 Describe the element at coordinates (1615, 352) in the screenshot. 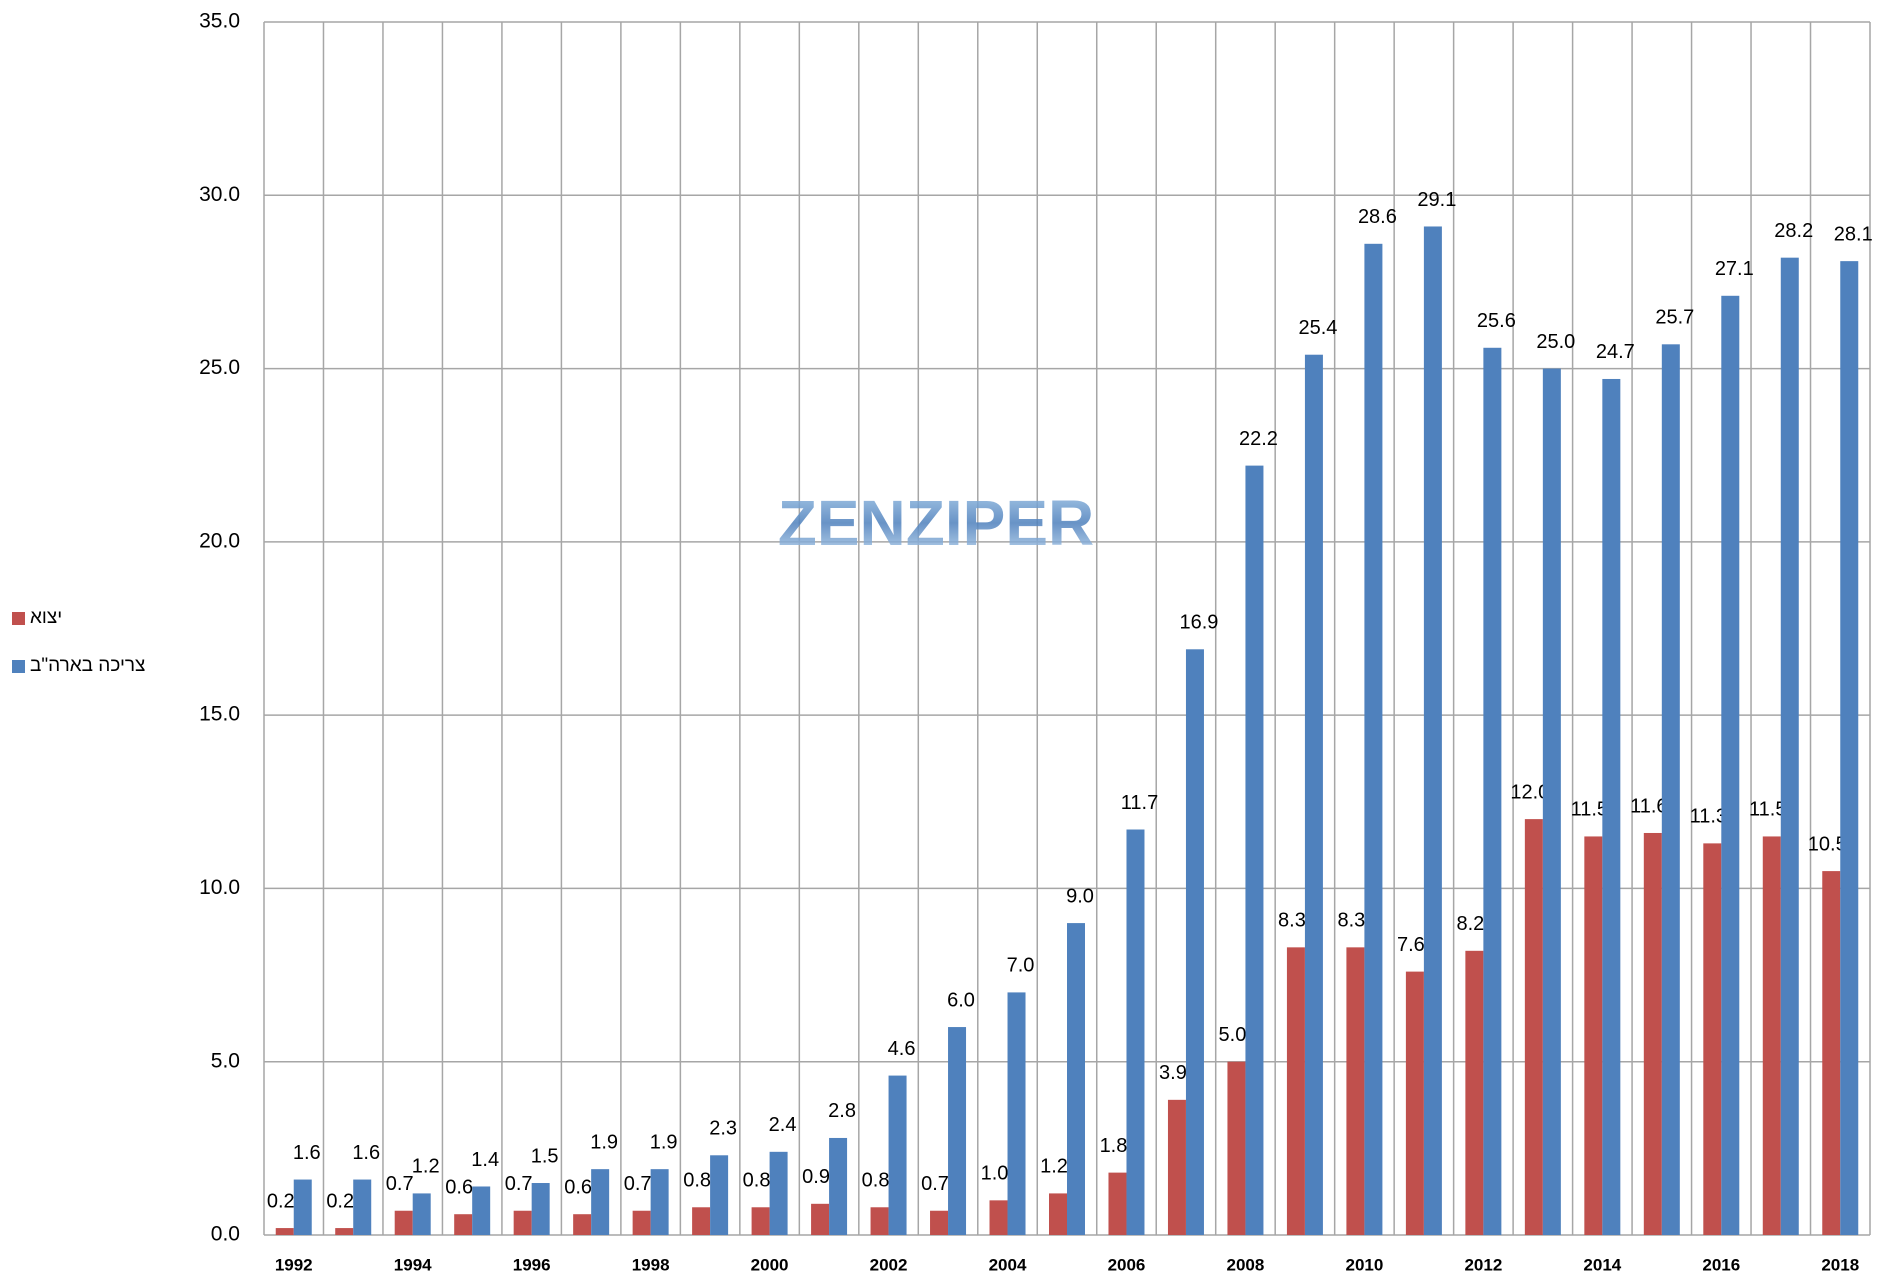

I see `value-label: 24.7` at that location.